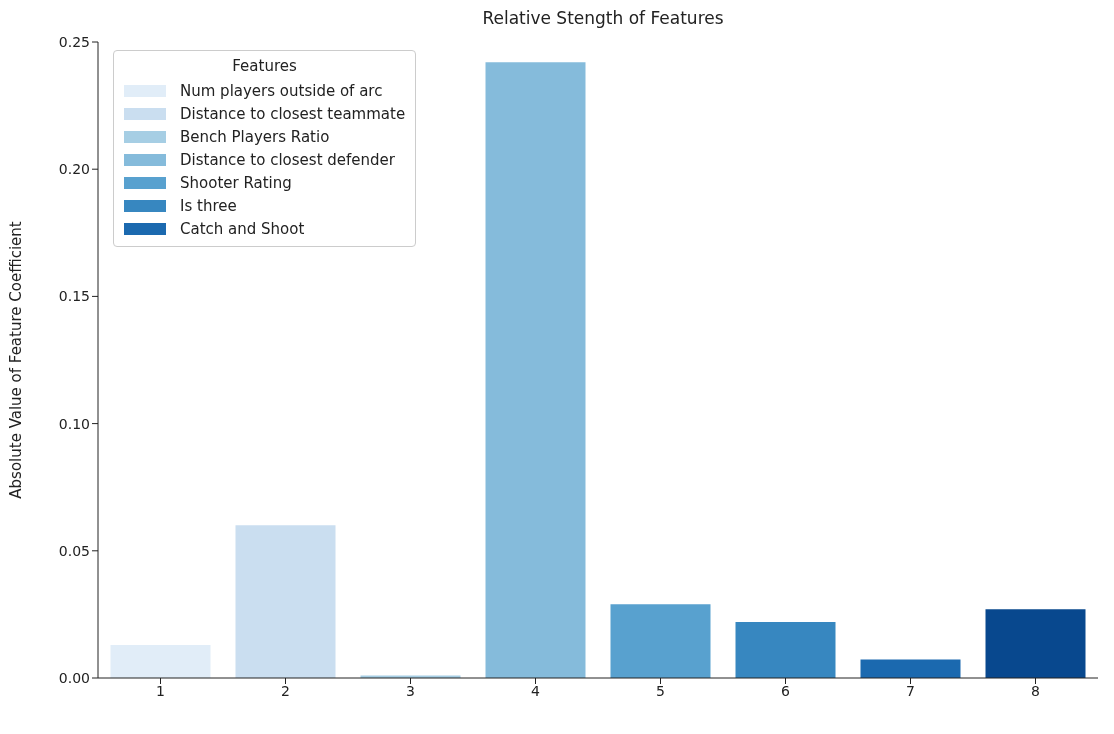 This screenshot has height=734, width=1114. What do you see at coordinates (660, 690) in the screenshot?
I see `x-tick-label: 5` at bounding box center [660, 690].